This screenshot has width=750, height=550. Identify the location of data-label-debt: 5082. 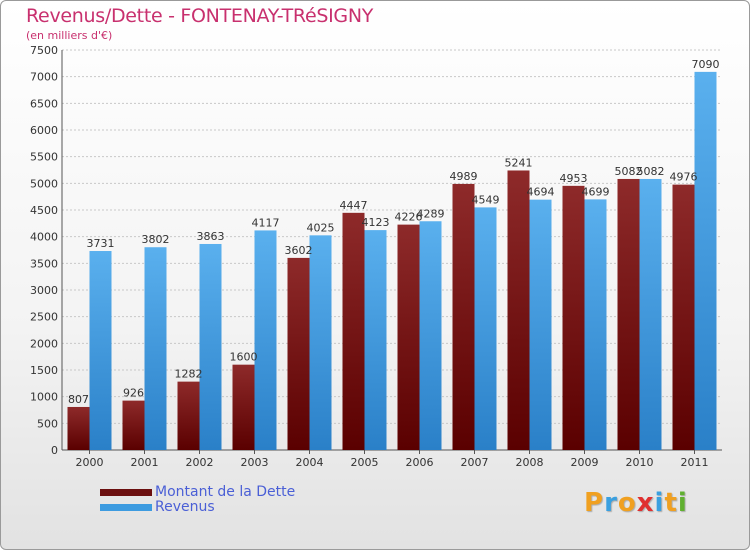
(629, 171).